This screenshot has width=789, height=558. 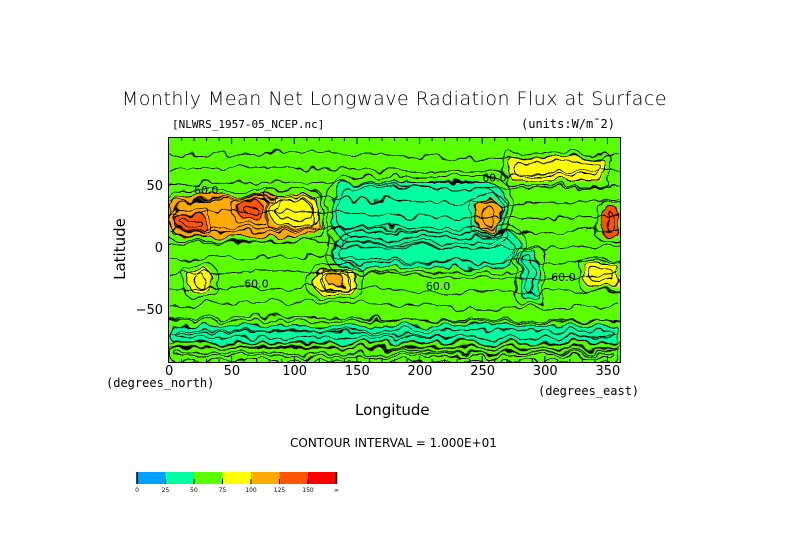 What do you see at coordinates (279, 490) in the screenshot?
I see `colorbar-label: 125` at bounding box center [279, 490].